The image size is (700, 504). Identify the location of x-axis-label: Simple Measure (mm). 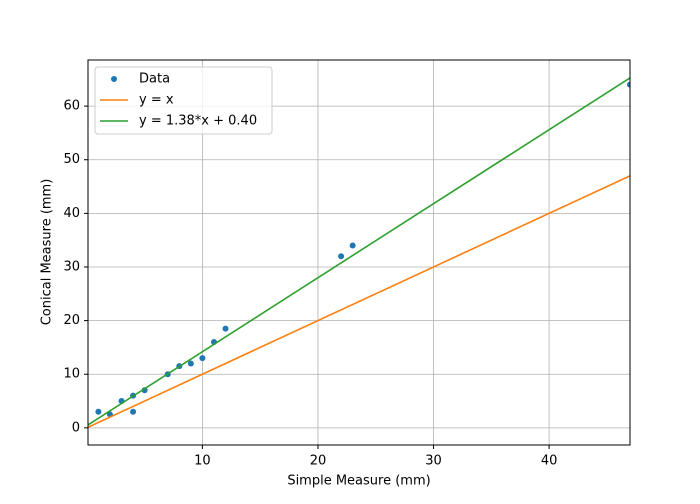
(358, 481).